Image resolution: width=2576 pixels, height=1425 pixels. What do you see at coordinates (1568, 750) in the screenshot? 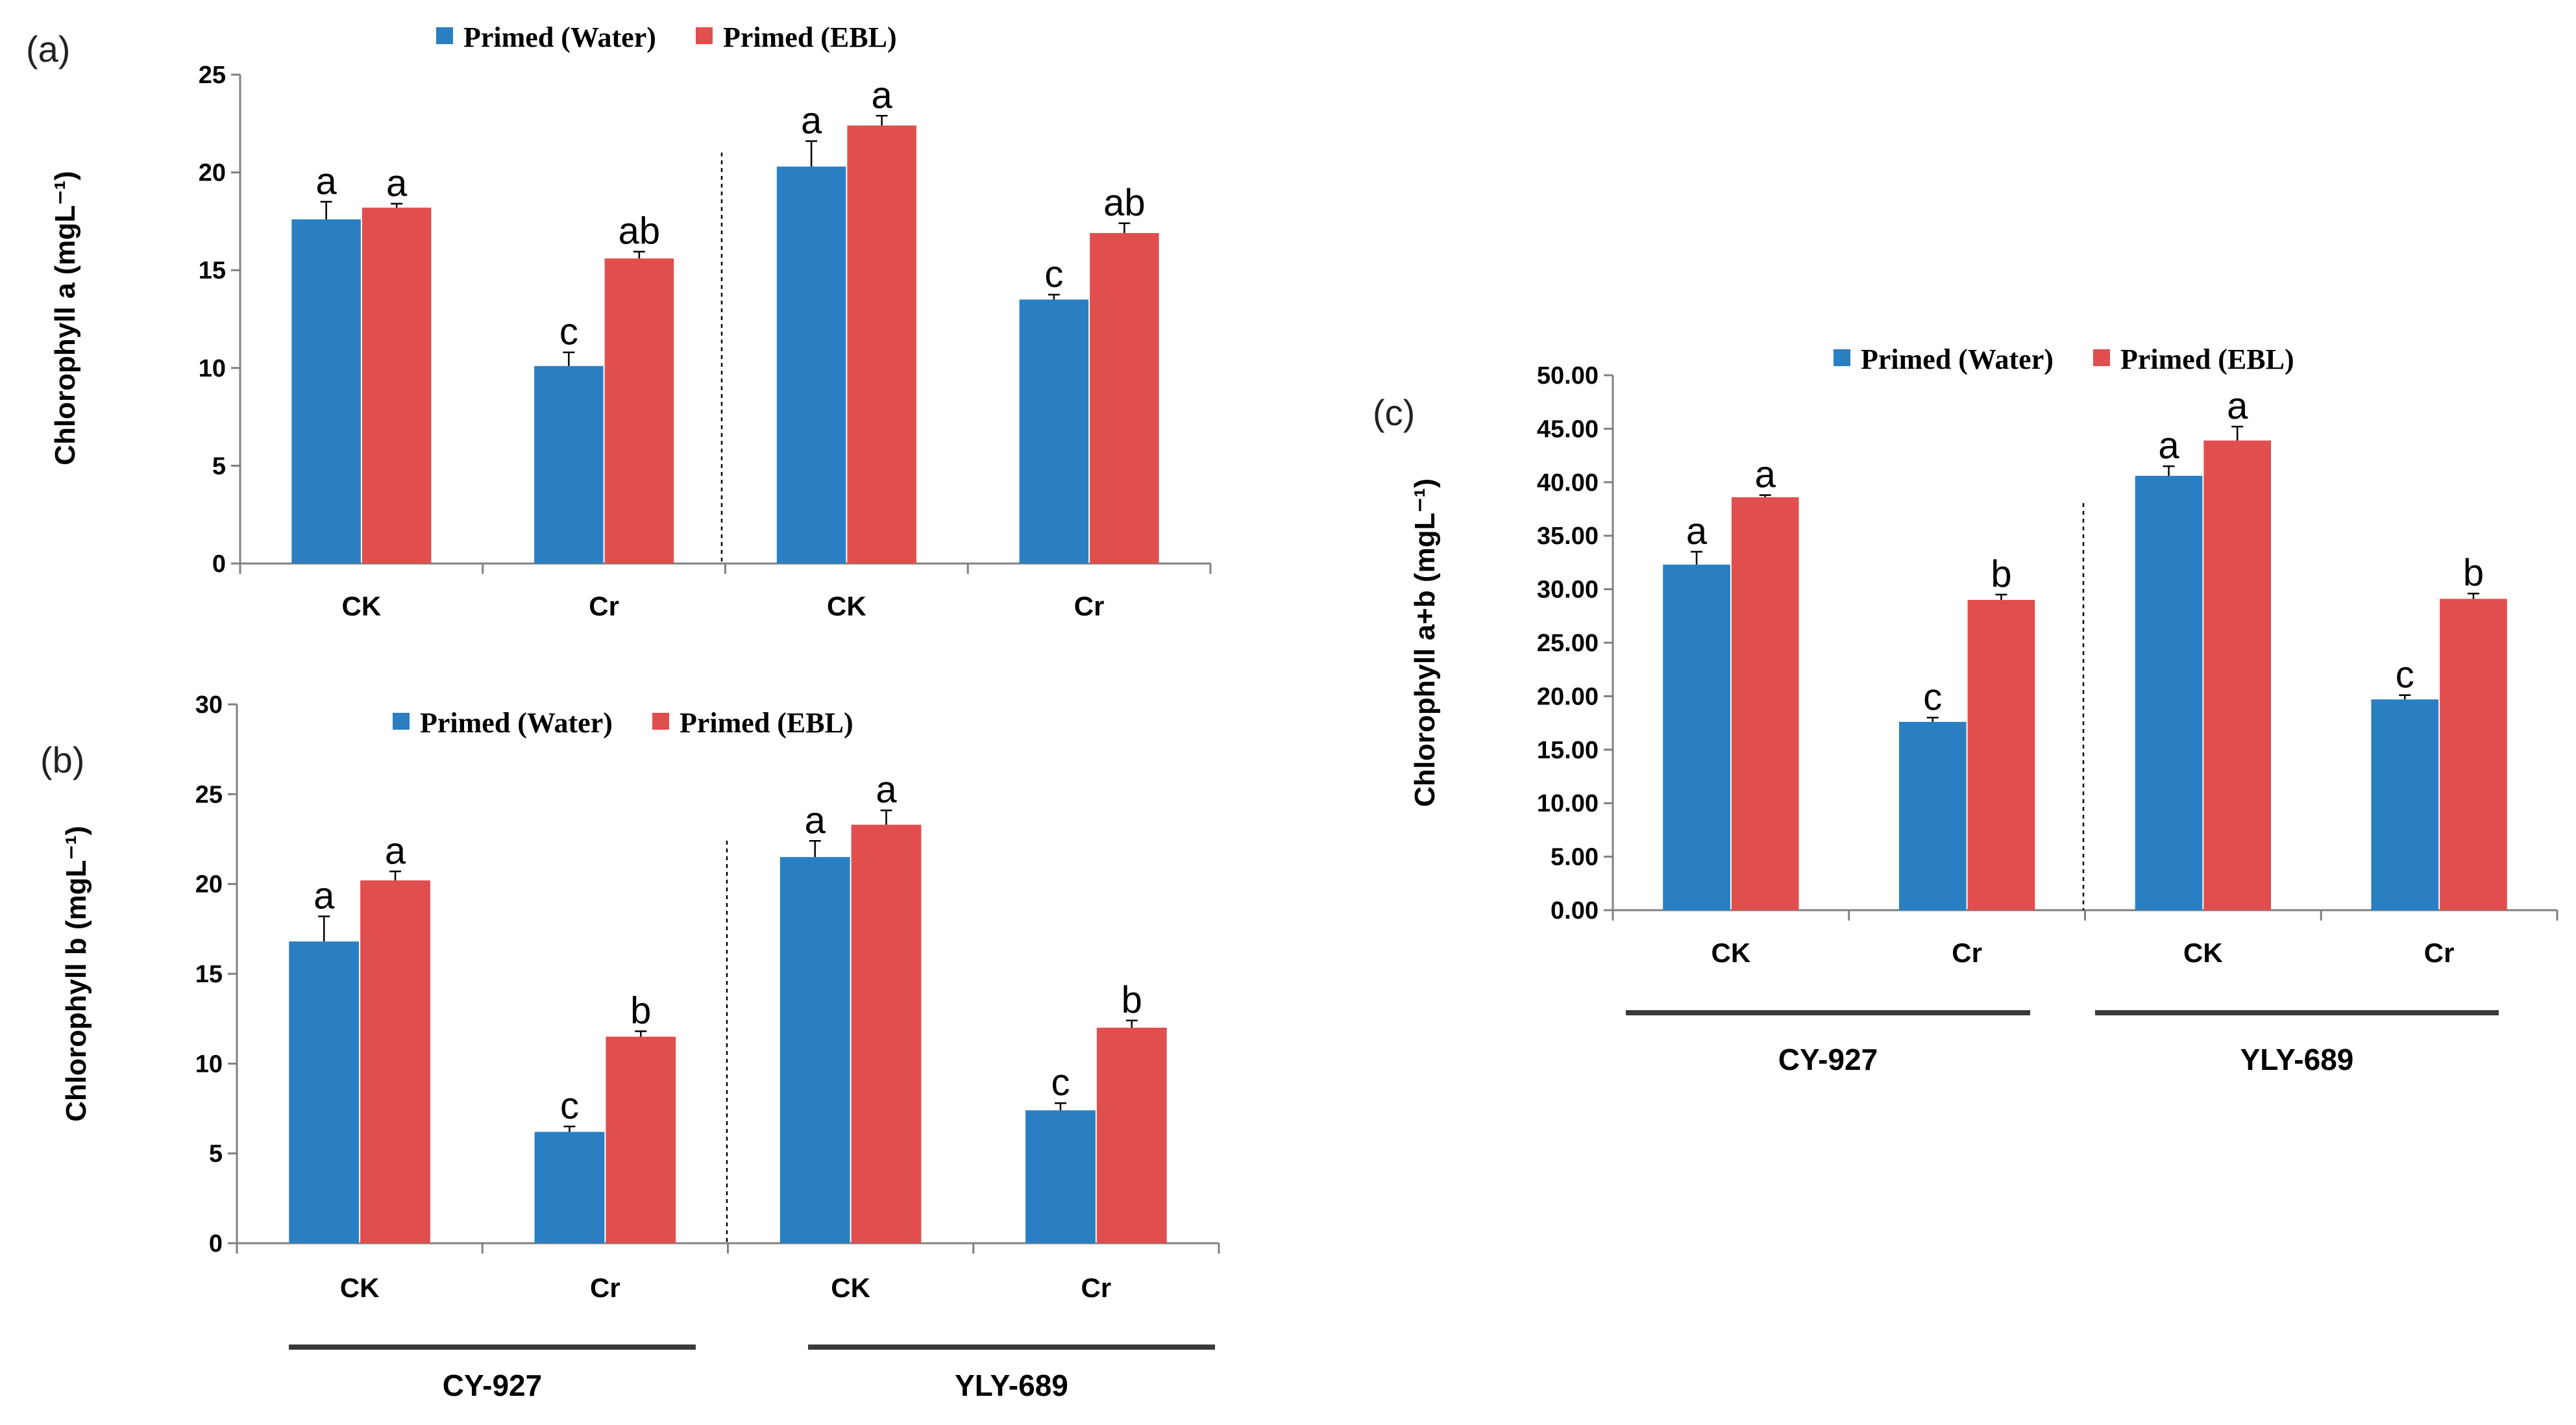
I see `y-tick-label: 15.00` at bounding box center [1568, 750].